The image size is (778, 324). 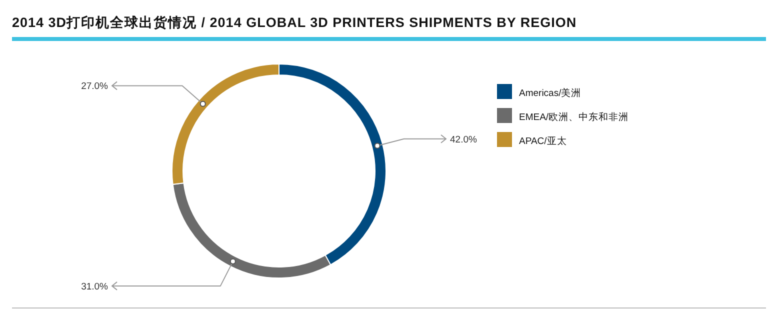 I want to click on chart-title: 2014 3D打印机全球出货情况 / 2014 GLOBAL 3D PRINTERS SHIPMENTS BY REGION, so click(x=294, y=22).